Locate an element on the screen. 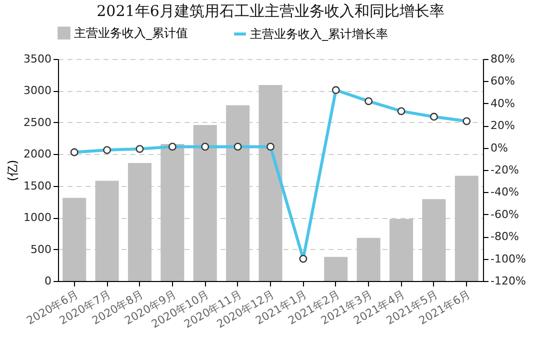  y-tick-label: 2000 is located at coordinates (38, 154).